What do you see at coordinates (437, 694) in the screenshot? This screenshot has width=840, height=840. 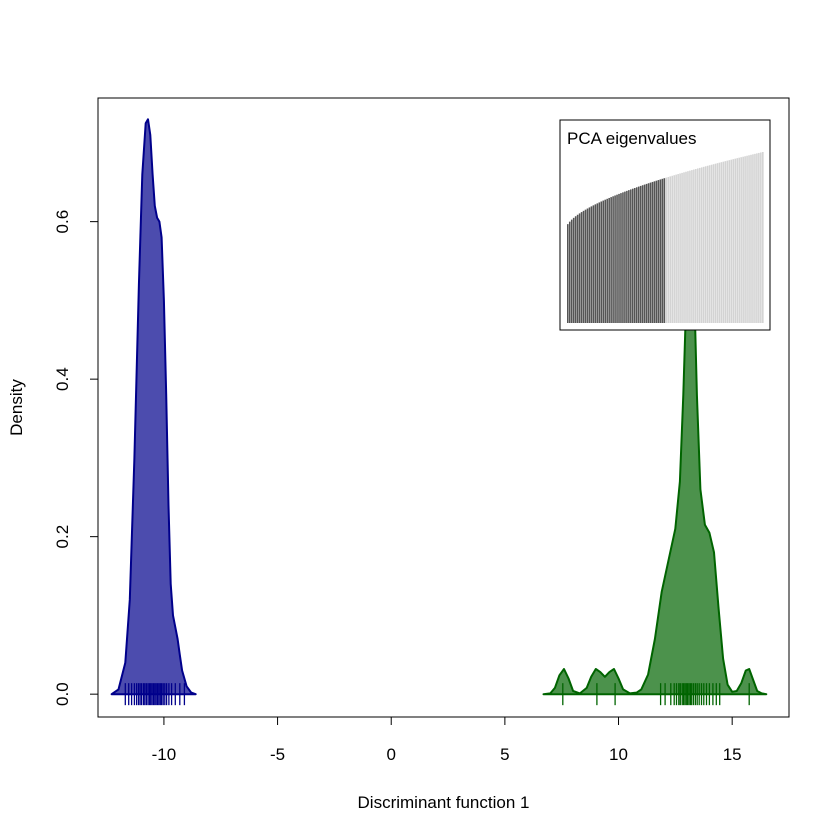 I see `rug-marks` at bounding box center [437, 694].